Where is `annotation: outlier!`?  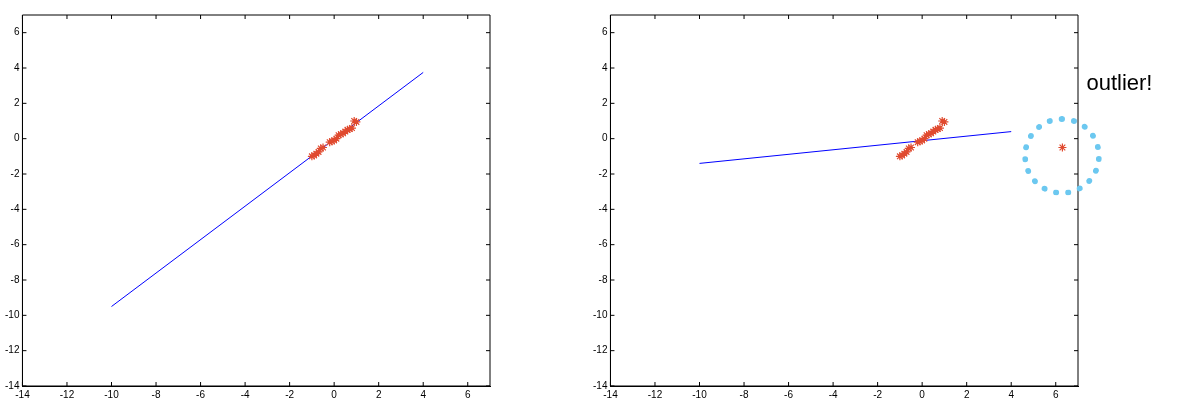
annotation: outlier! is located at coordinates (1119, 82).